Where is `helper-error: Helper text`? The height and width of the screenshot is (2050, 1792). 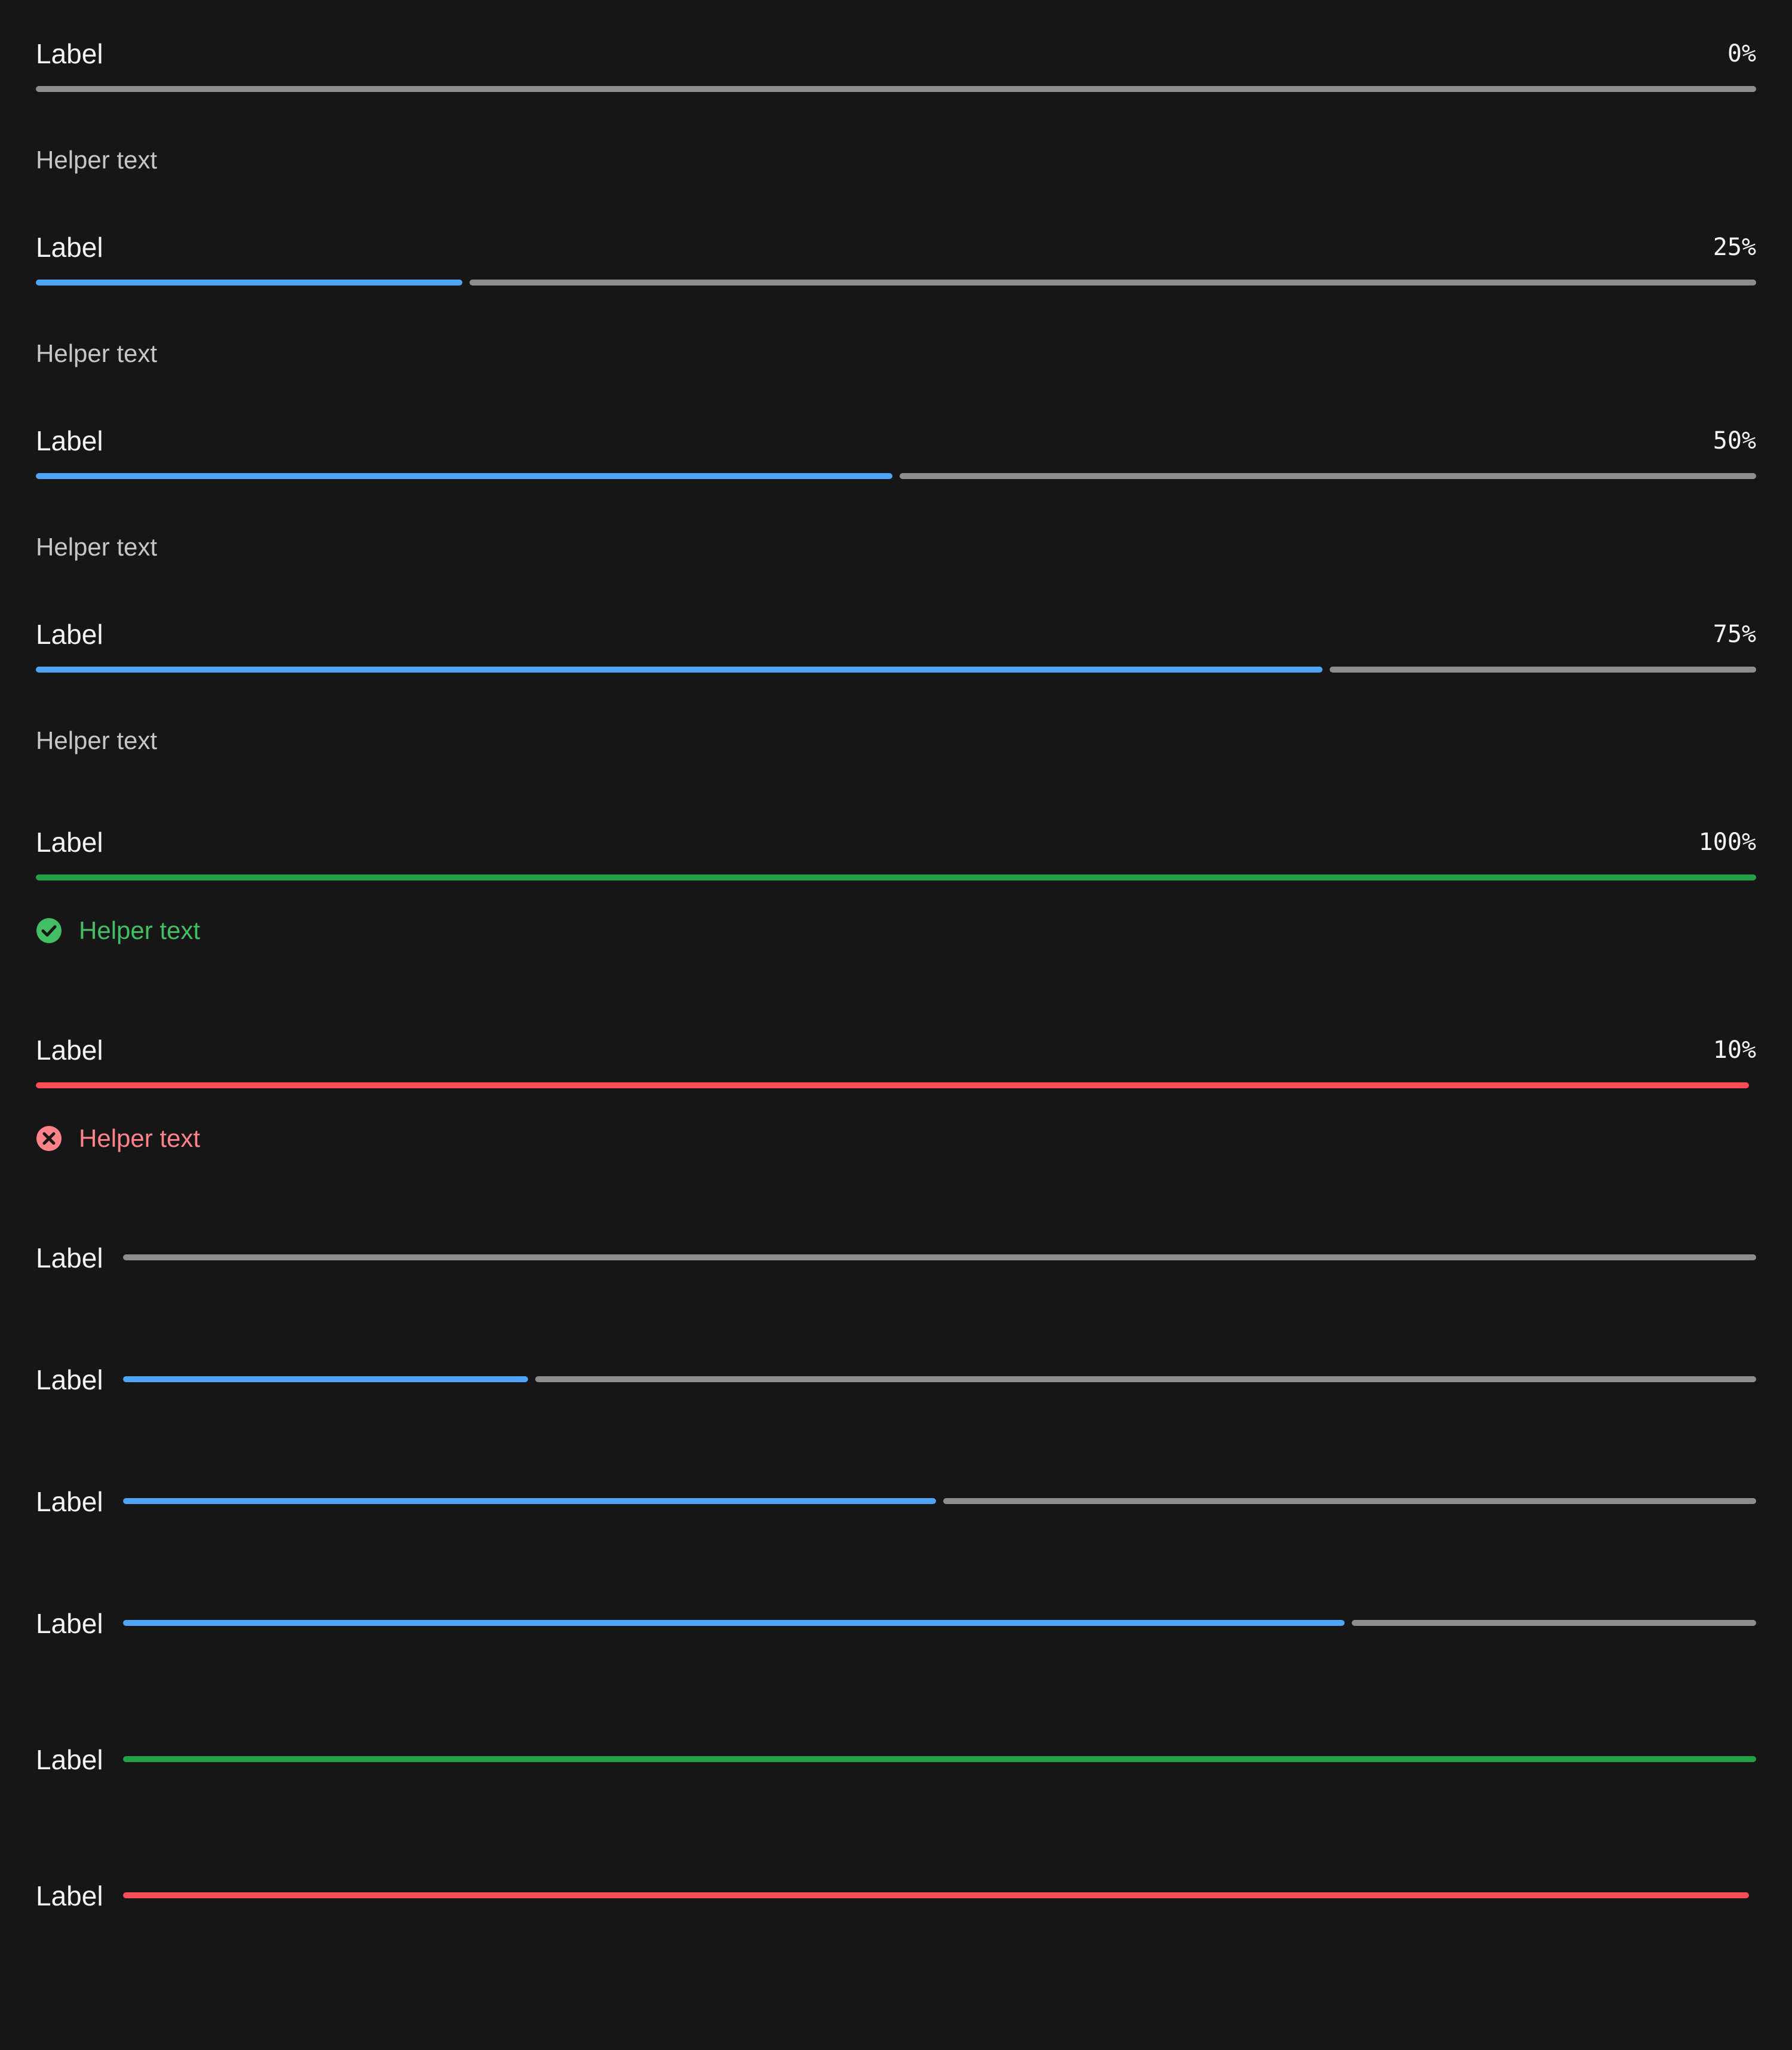
helper-error: Helper text is located at coordinates (118, 1138).